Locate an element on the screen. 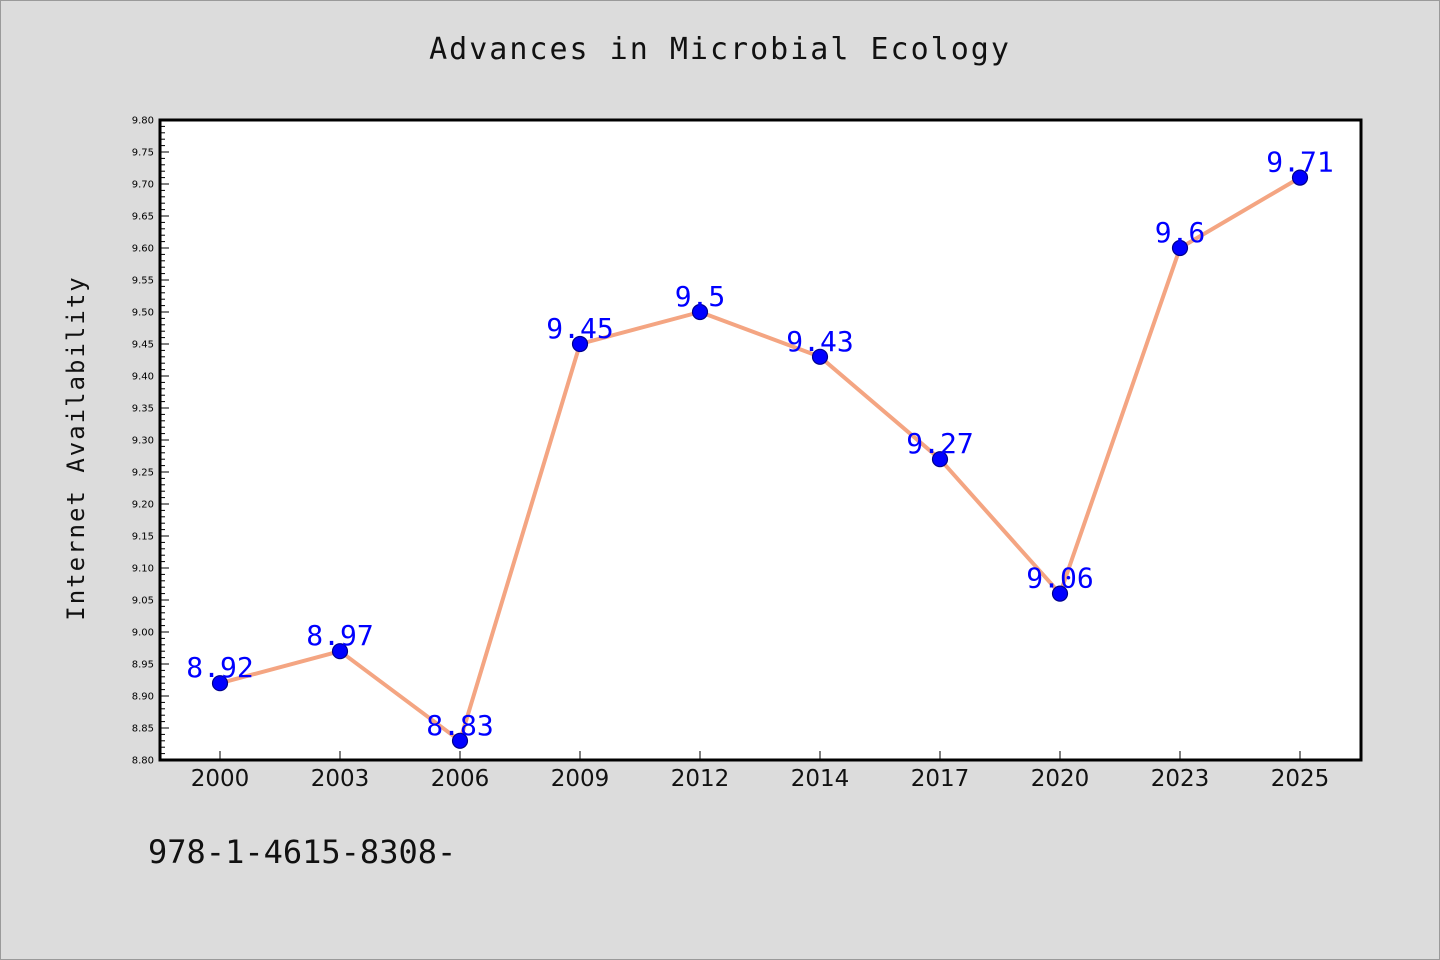 The image size is (1440, 960). data-label: 8.92 is located at coordinates (219, 667).